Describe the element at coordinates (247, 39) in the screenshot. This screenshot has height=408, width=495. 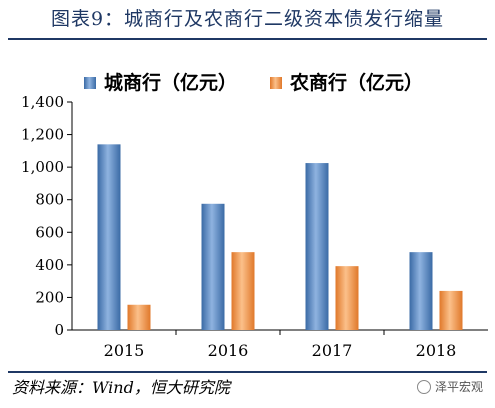
I see `title-rule` at that location.